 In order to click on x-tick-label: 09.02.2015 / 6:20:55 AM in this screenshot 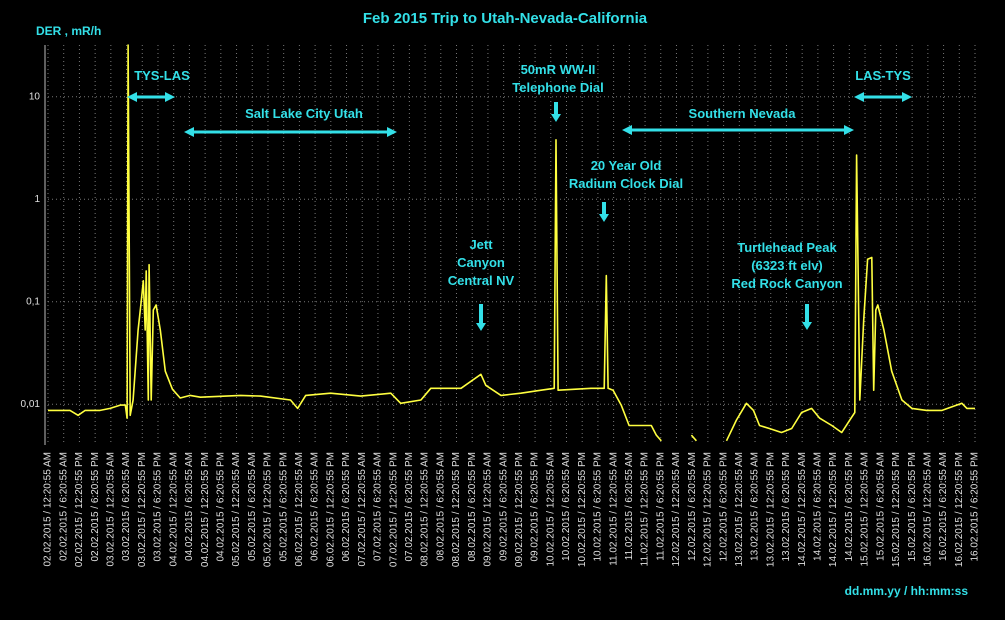, I will do `click(503, 506)`.